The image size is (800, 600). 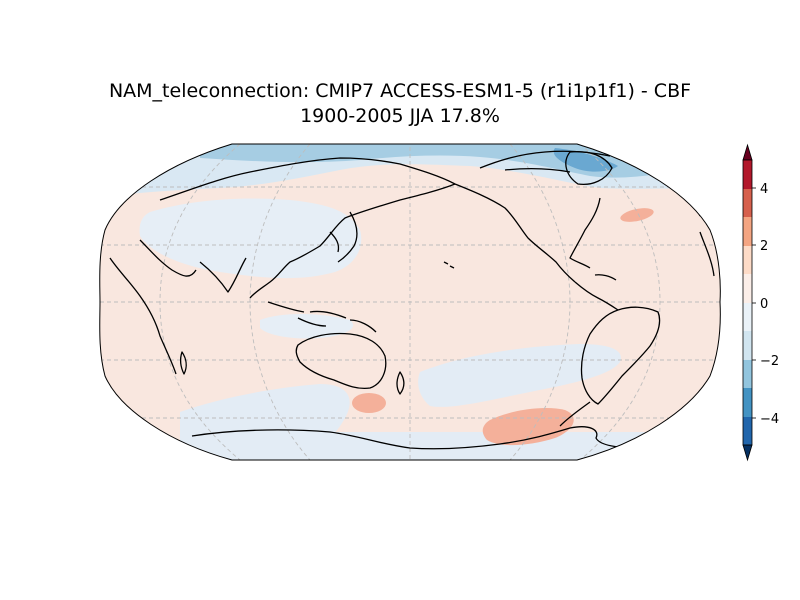 What do you see at coordinates (764, 189) in the screenshot?
I see `colorbar-tick-label: 4` at bounding box center [764, 189].